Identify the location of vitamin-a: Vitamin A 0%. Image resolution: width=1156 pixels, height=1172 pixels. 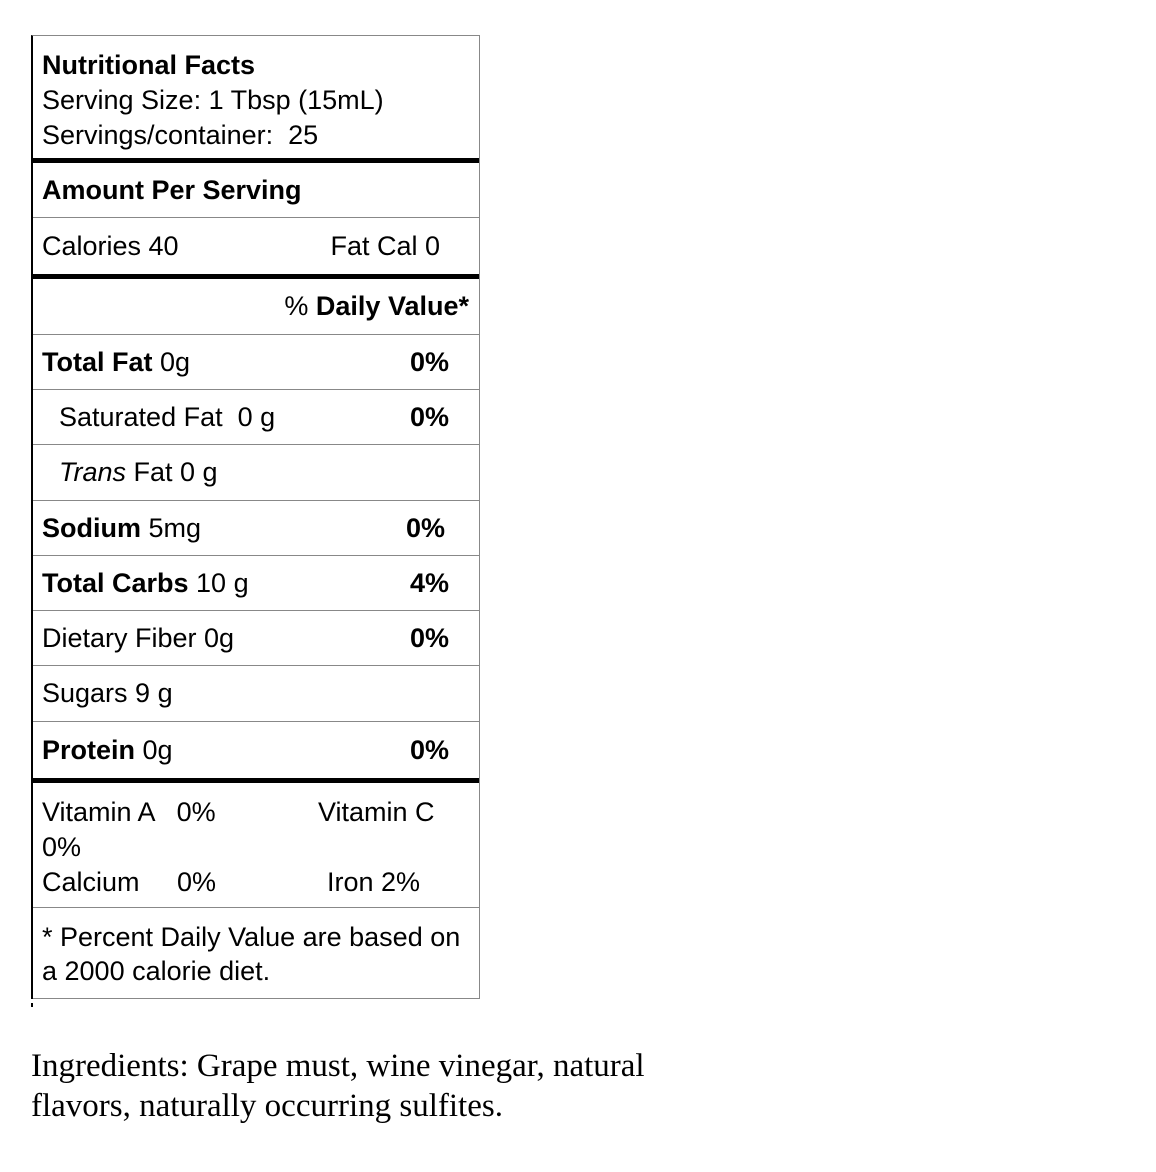
(129, 812).